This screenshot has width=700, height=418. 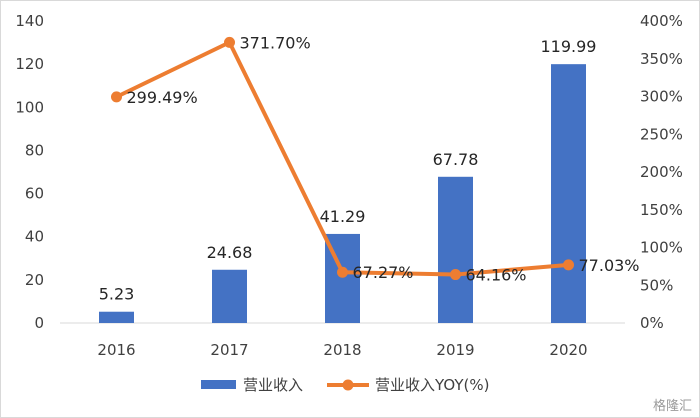 What do you see at coordinates (162, 97) in the screenshot?
I see `yoy-value-label: 299.49%` at bounding box center [162, 97].